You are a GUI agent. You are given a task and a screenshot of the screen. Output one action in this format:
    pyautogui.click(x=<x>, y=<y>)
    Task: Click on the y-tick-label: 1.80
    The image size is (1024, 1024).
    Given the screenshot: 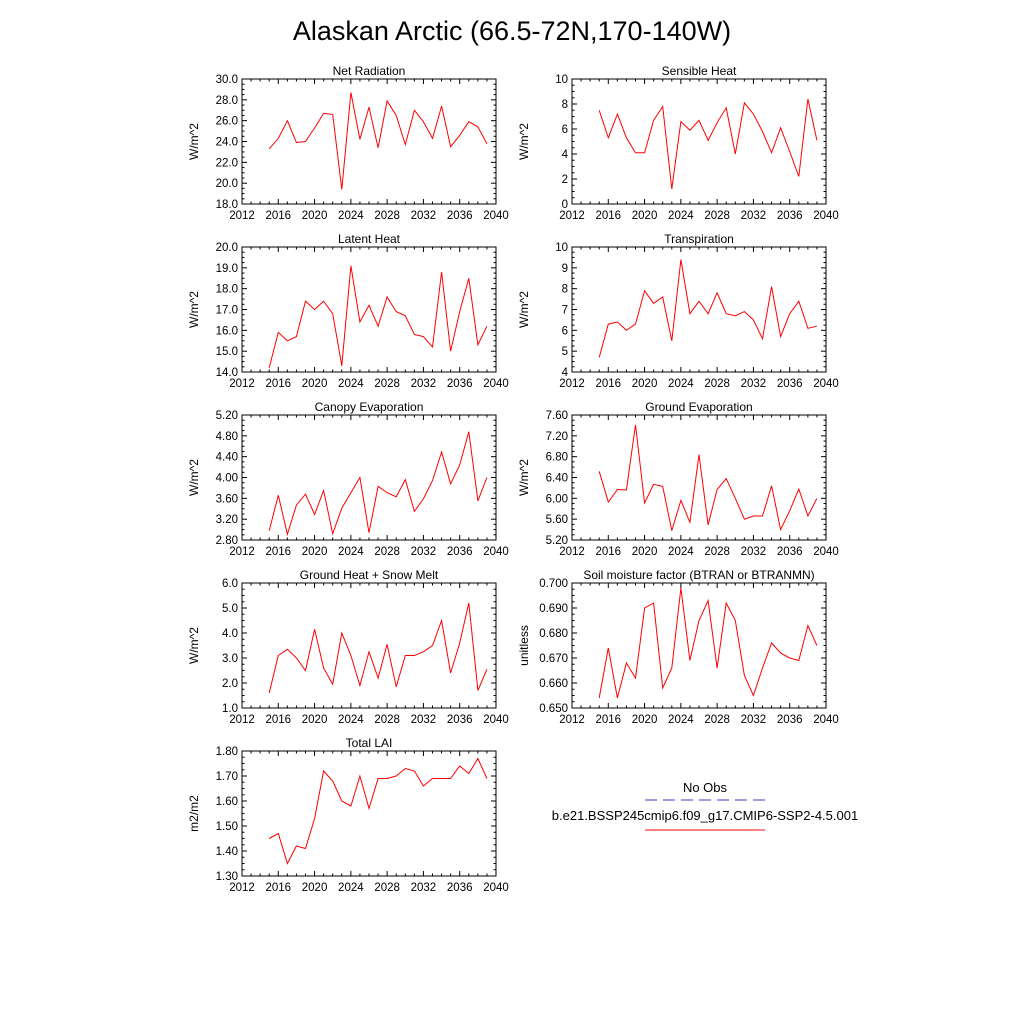 What is the action you would take?
    pyautogui.click(x=227, y=752)
    